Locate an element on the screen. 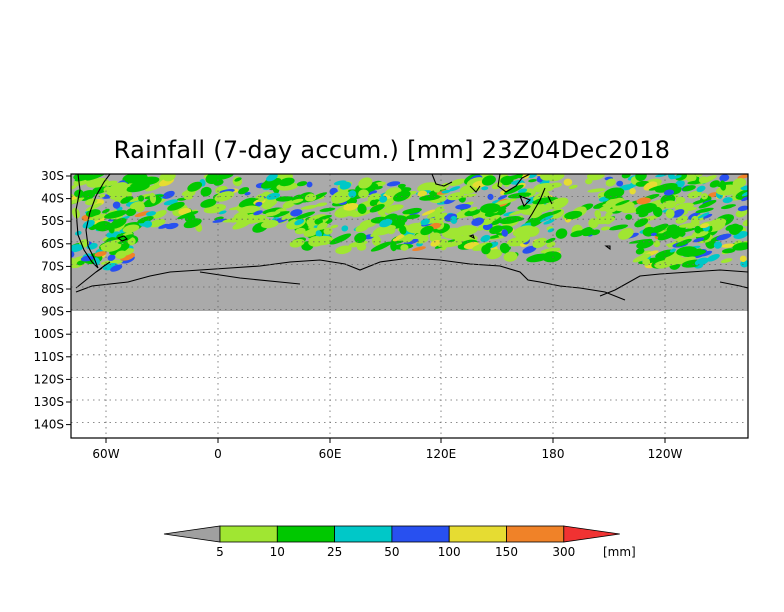 The image size is (784, 612). lat-tick-label: 70S is located at coordinates (52, 266).